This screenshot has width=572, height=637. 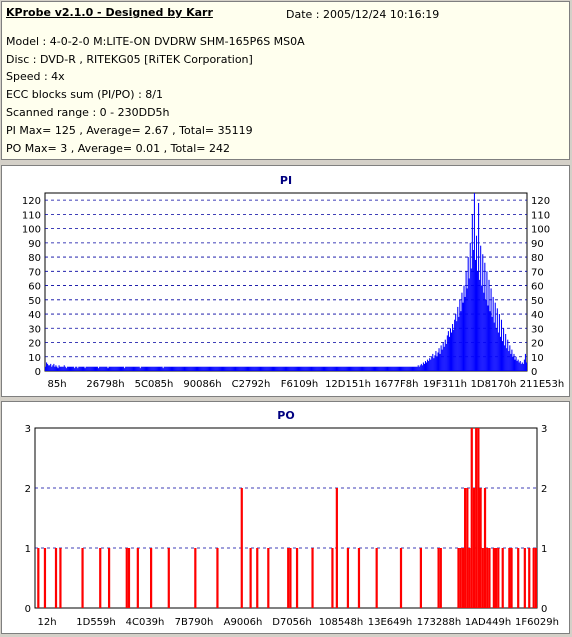 What do you see at coordinates (34, 244) in the screenshot?
I see `pi-ytick-left: 90` at bounding box center [34, 244].